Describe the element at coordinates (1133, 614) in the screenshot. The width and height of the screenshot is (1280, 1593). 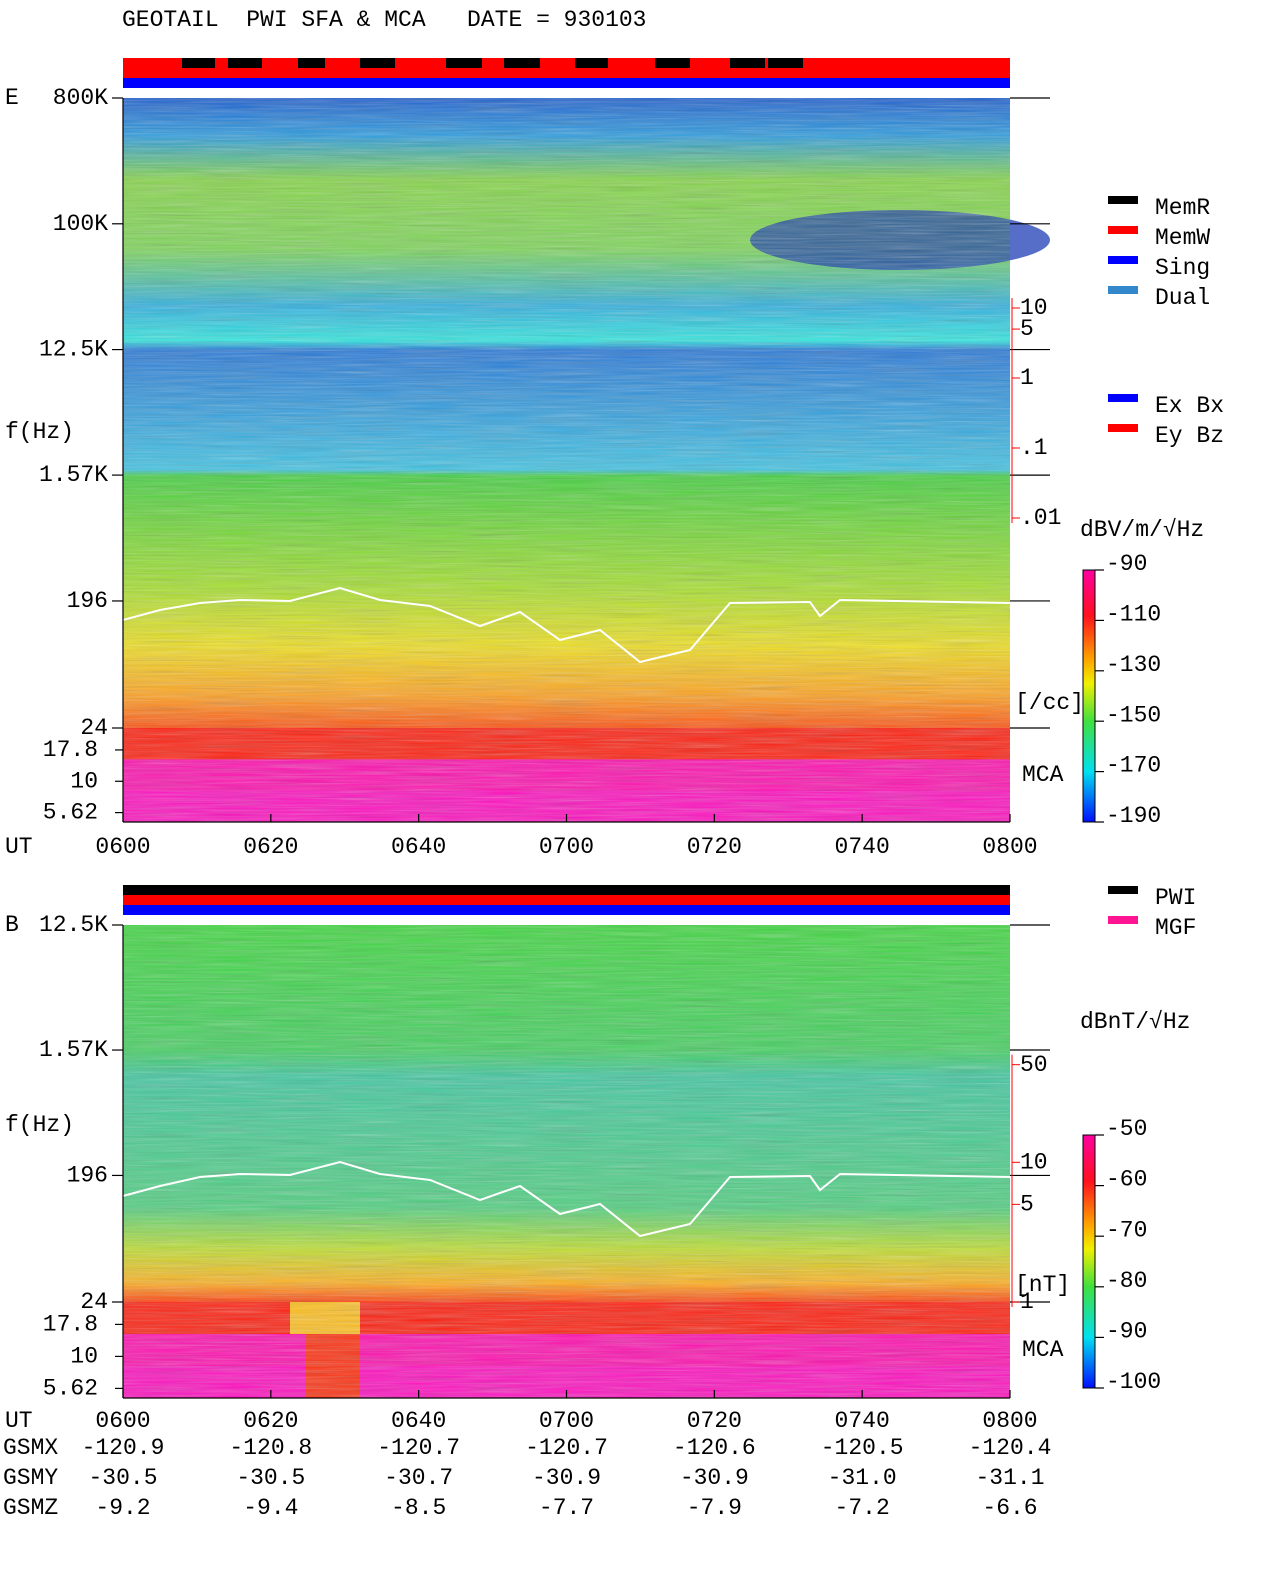
I see `colorbar-tick-label: -110` at that location.